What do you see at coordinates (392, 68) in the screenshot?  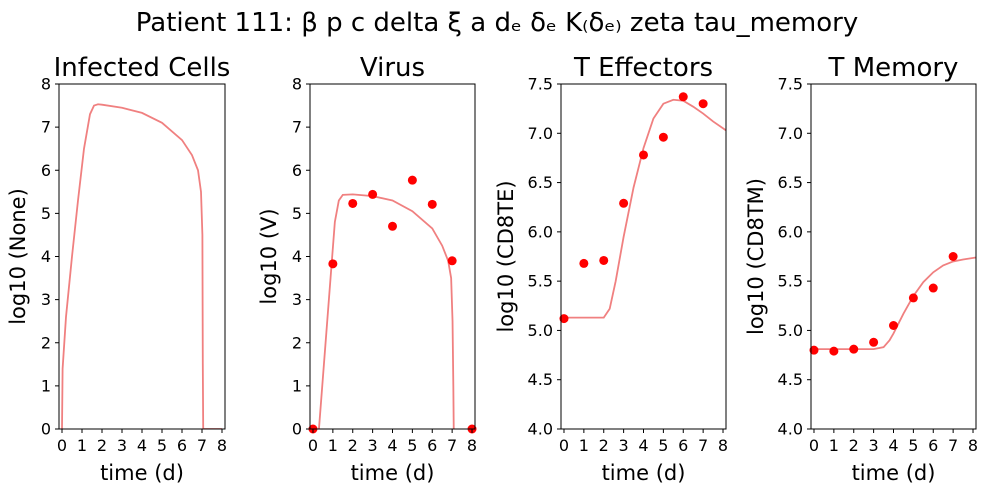 I see `subplot-title: Virus` at bounding box center [392, 68].